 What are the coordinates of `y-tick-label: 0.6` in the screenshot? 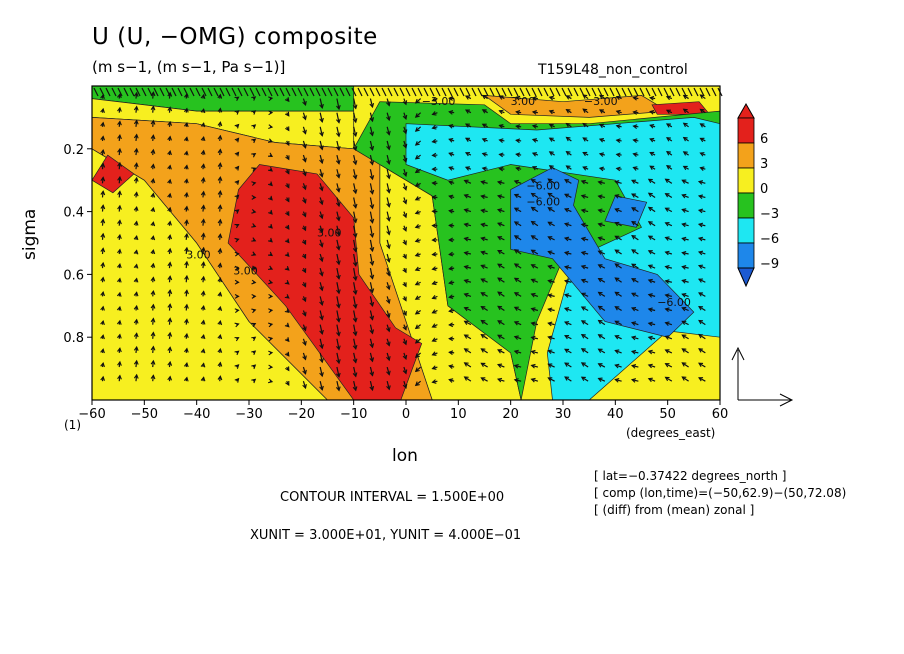 It's located at (73, 275).